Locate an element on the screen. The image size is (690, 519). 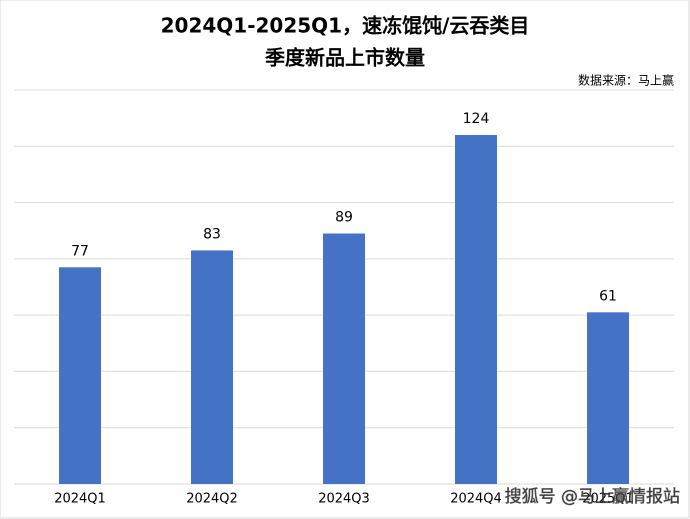
data-label: 89 is located at coordinates (344, 218).